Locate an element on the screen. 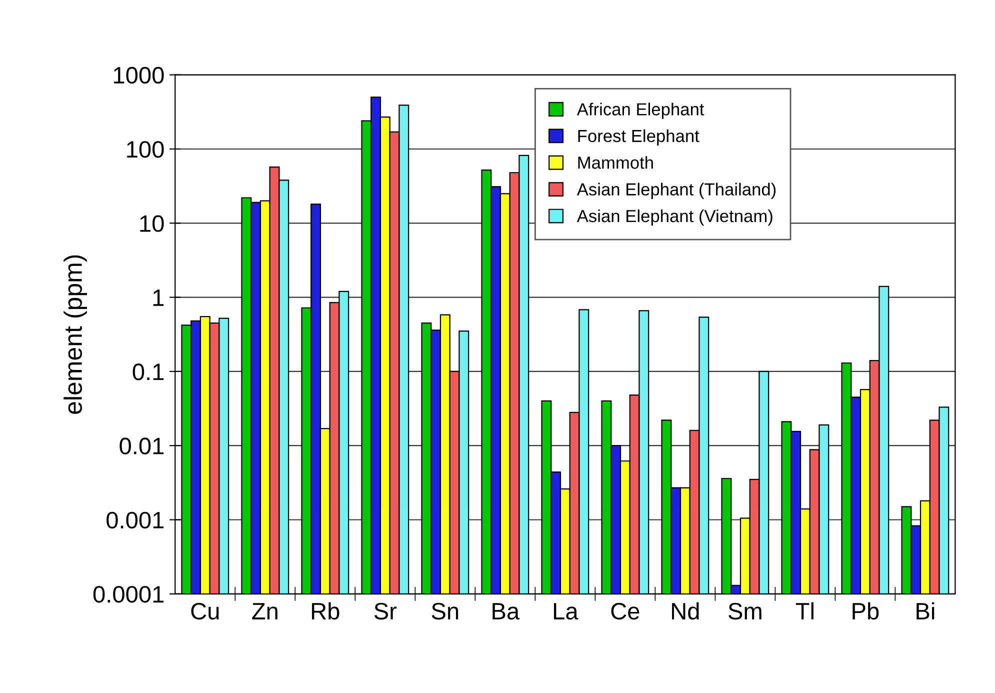 The height and width of the screenshot is (693, 995). y-tick-label: 1 is located at coordinates (158, 298).